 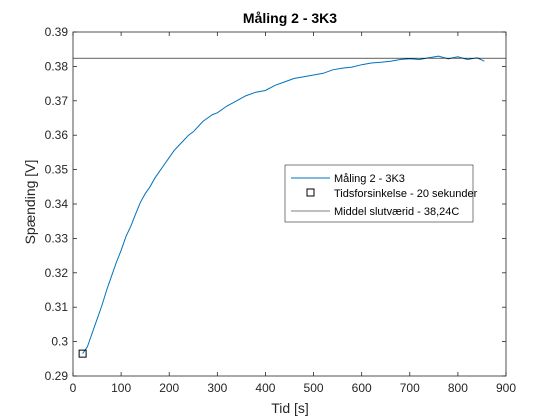 I want to click on y-tick-label: 0.38, so click(x=57, y=66).